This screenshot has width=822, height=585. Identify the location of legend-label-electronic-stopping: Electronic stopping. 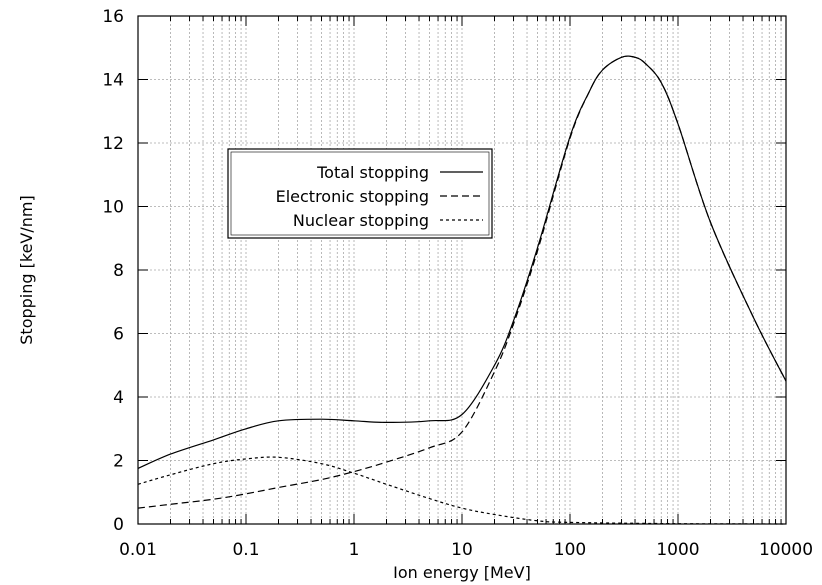
(352, 196).